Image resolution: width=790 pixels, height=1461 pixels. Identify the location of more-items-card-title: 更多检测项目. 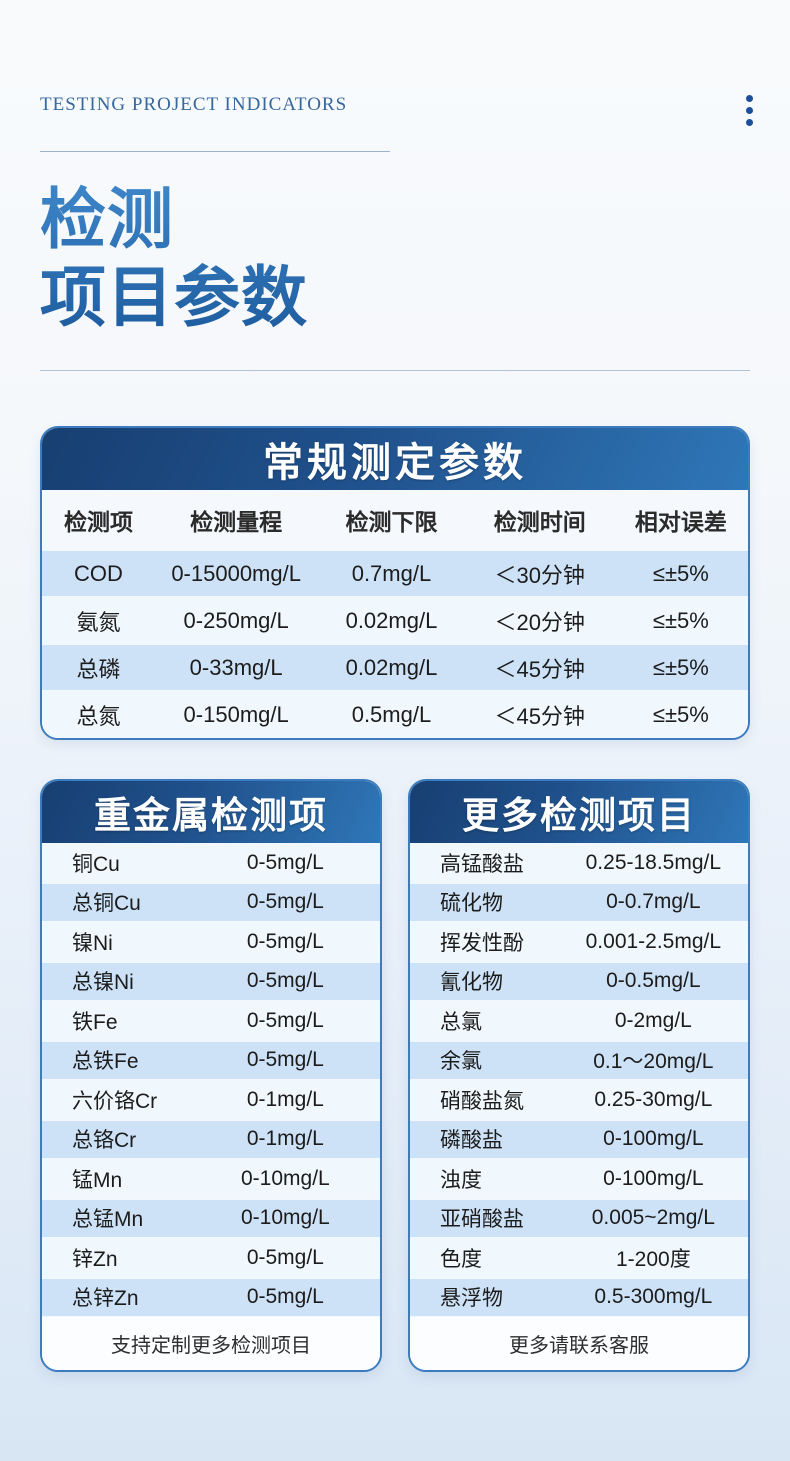
(579, 812).